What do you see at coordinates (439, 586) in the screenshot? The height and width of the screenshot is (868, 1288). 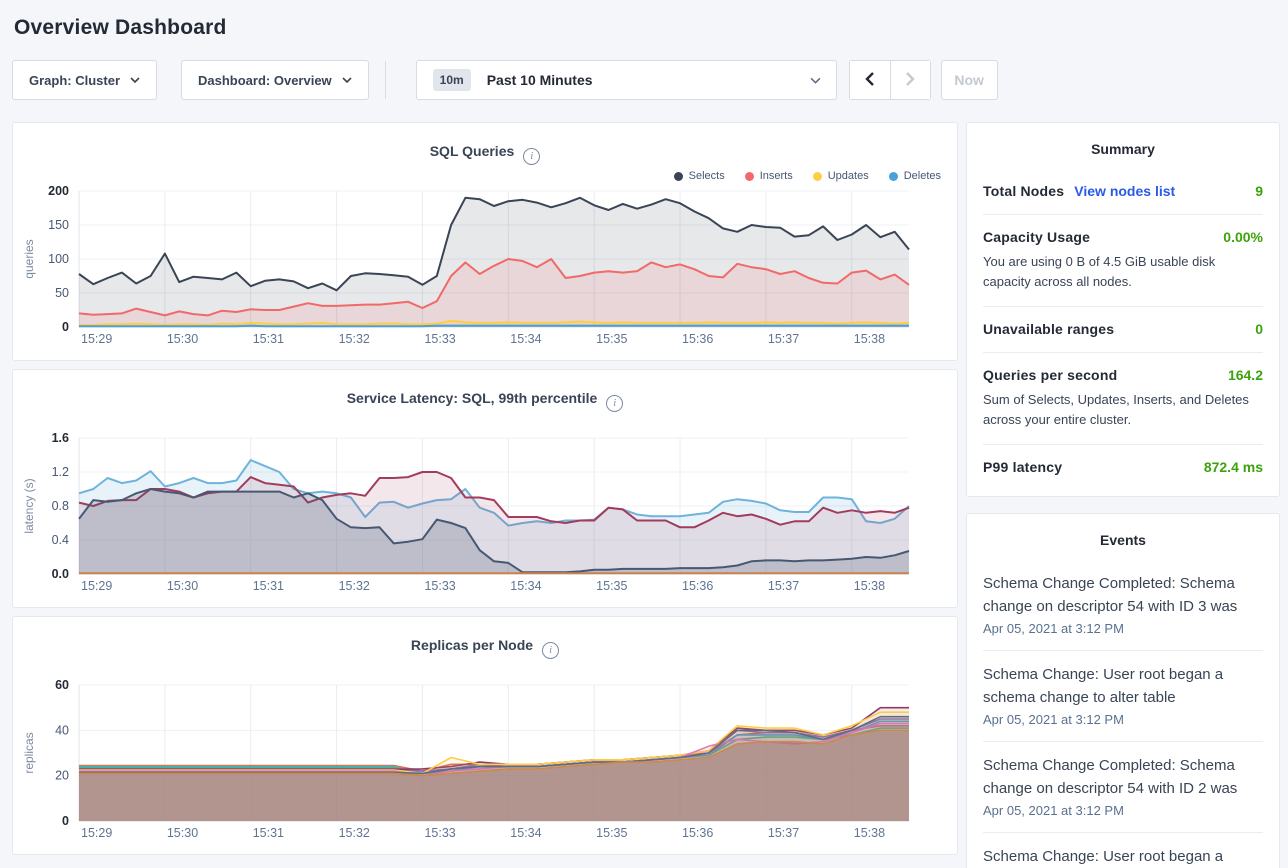 I see `svg-text: 15:33` at bounding box center [439, 586].